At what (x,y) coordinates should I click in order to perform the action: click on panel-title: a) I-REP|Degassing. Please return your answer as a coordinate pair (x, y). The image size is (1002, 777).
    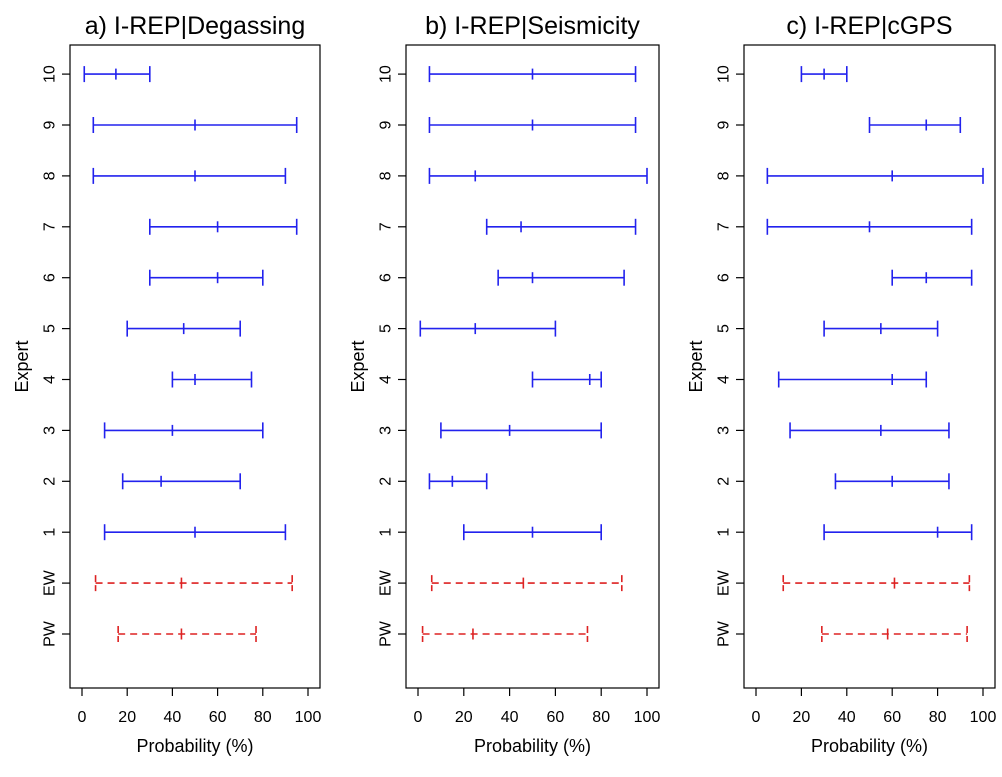
    Looking at the image, I should click on (195, 26).